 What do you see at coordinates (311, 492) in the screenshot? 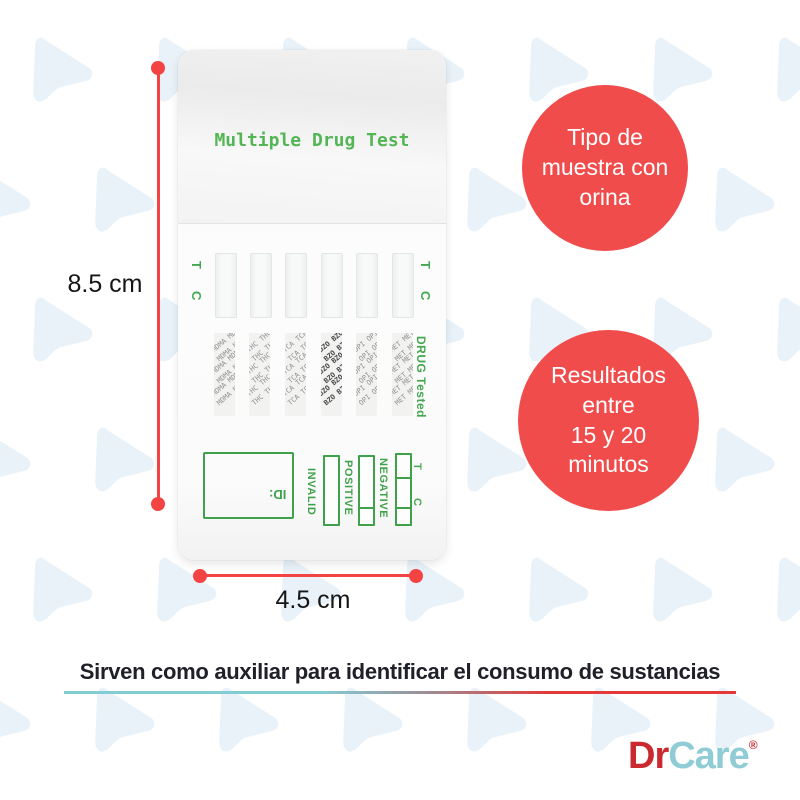
I see `legend-invalid-label: INVALID` at bounding box center [311, 492].